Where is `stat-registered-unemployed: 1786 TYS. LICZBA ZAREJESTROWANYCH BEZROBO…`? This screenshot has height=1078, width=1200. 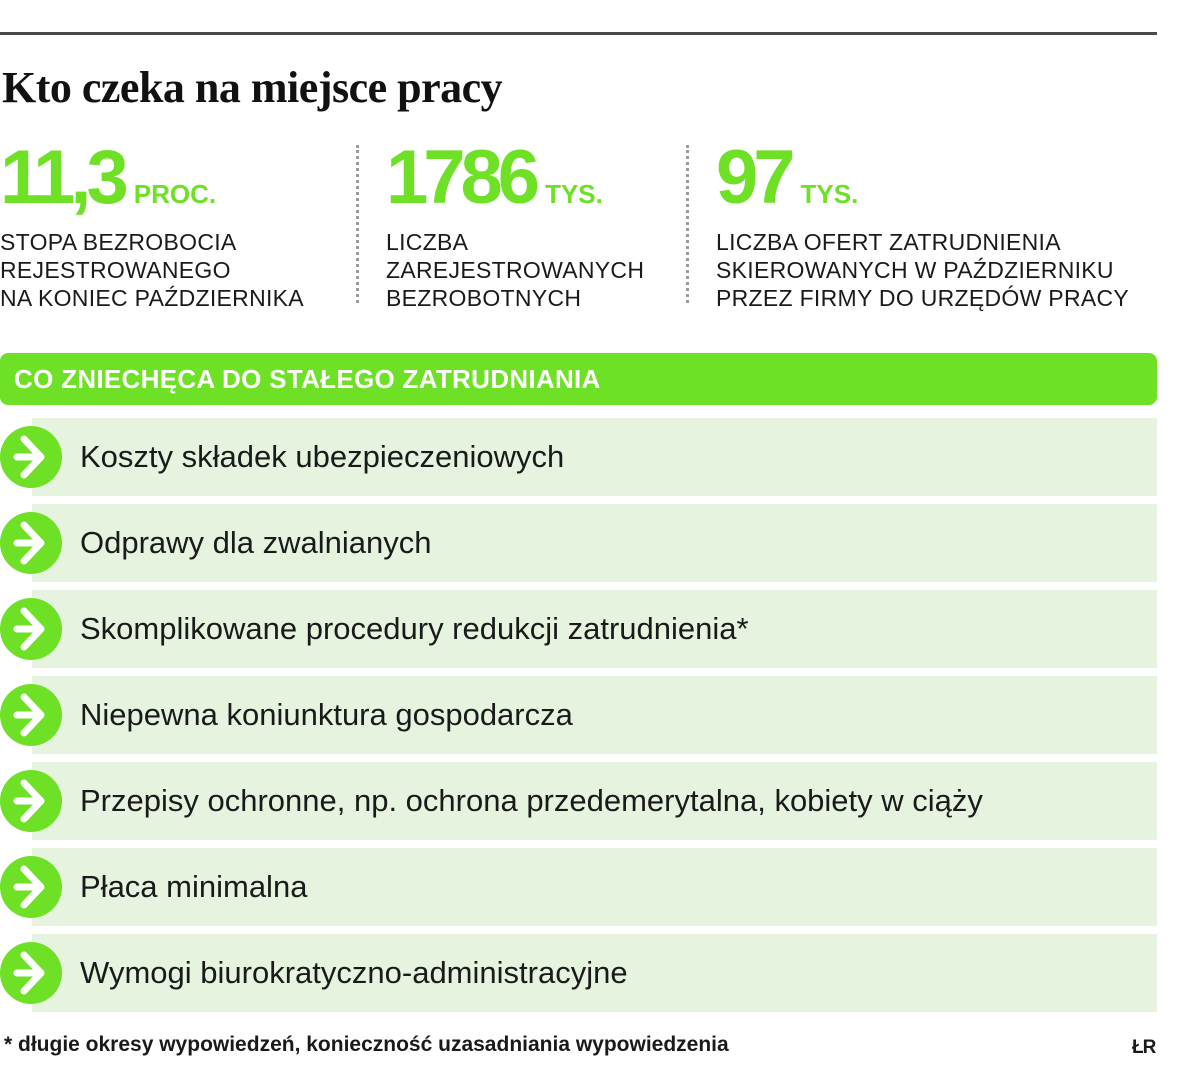
stat-registered-unemployed: 1786 TYS. LICZBA ZAREJESTROWANYCH BEZROBO… is located at coordinates (515, 226).